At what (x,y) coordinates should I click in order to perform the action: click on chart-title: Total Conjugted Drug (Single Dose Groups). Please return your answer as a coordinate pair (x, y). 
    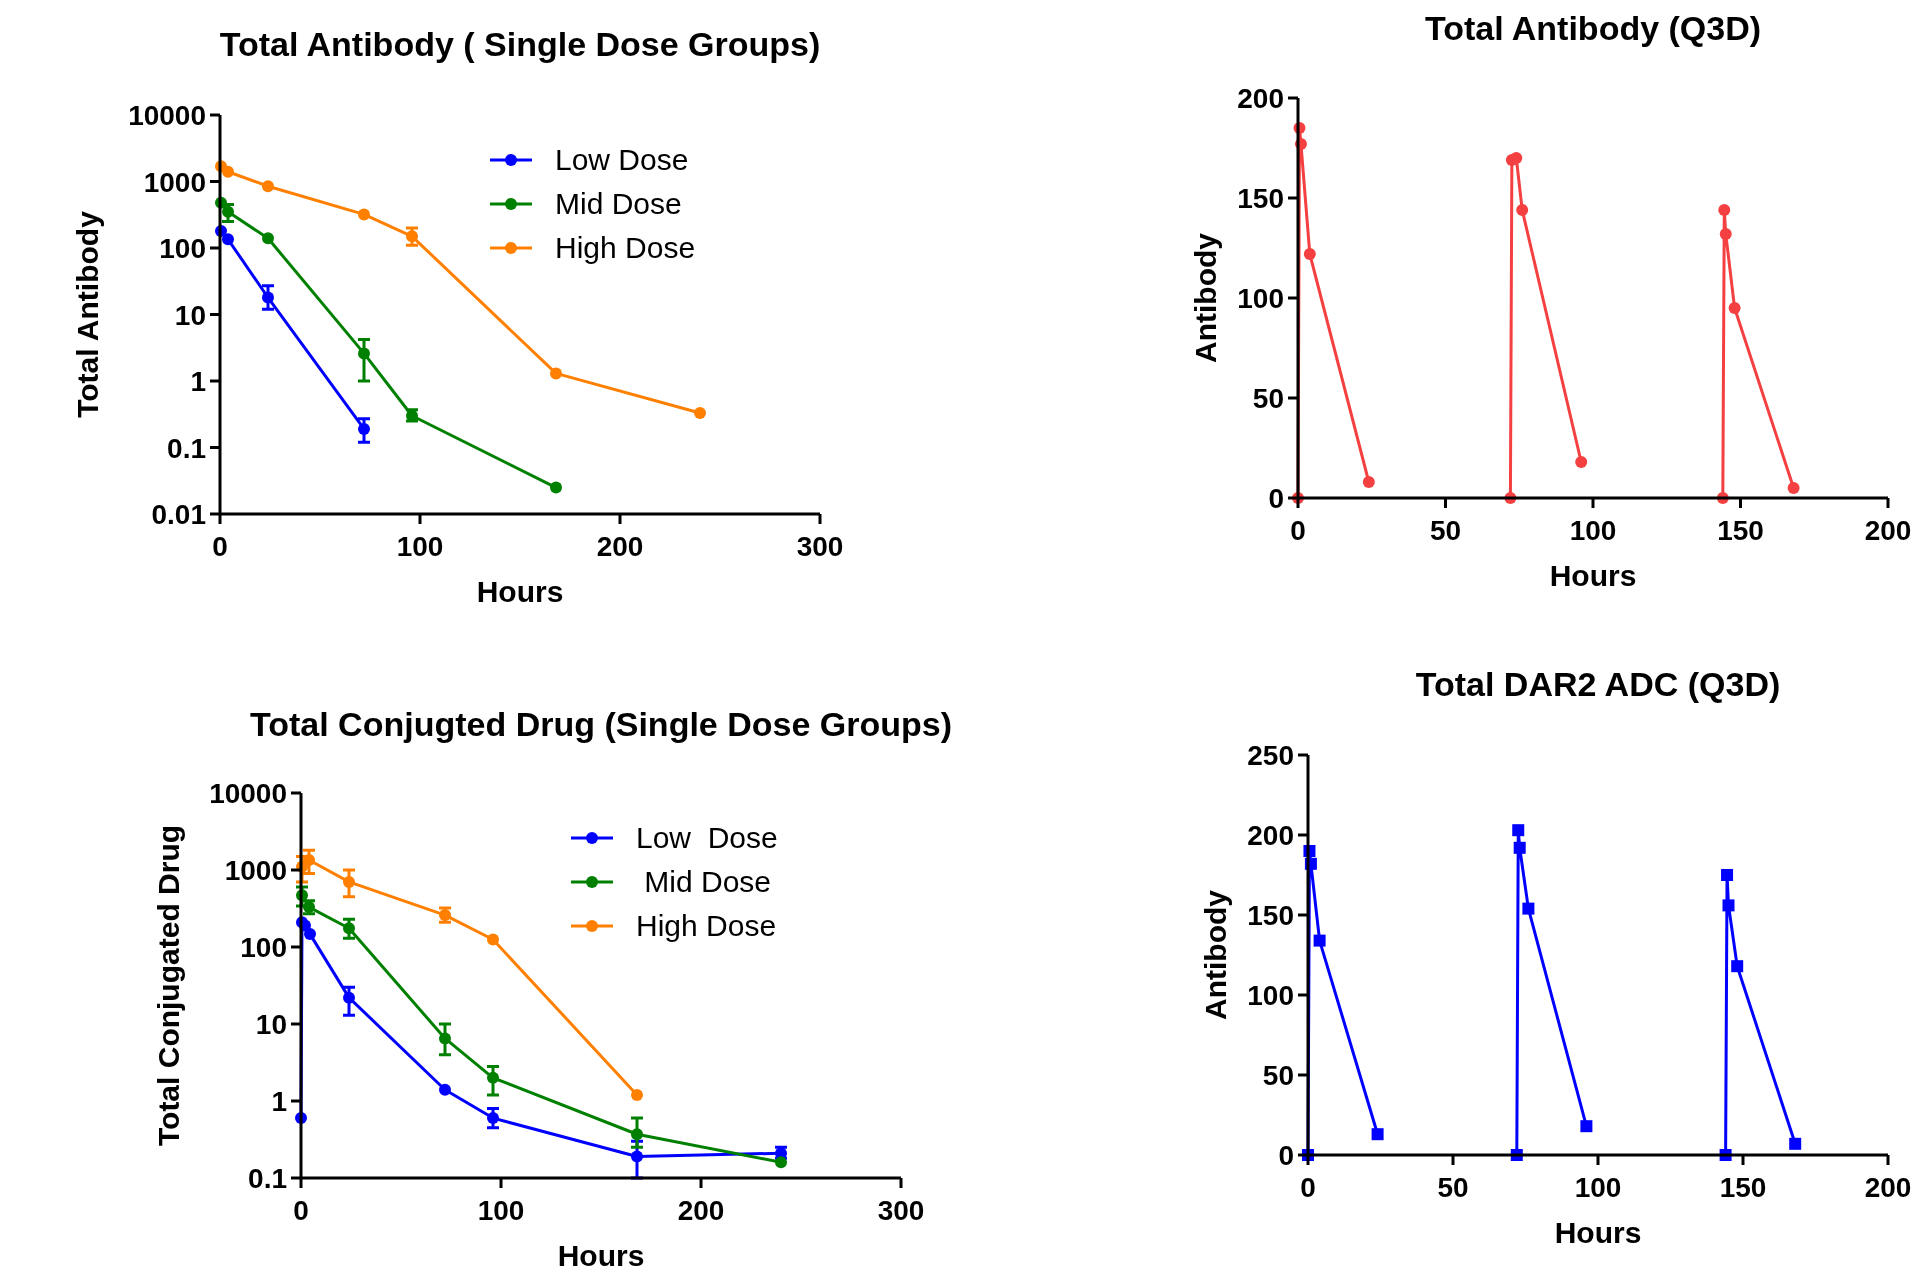
    Looking at the image, I should click on (601, 724).